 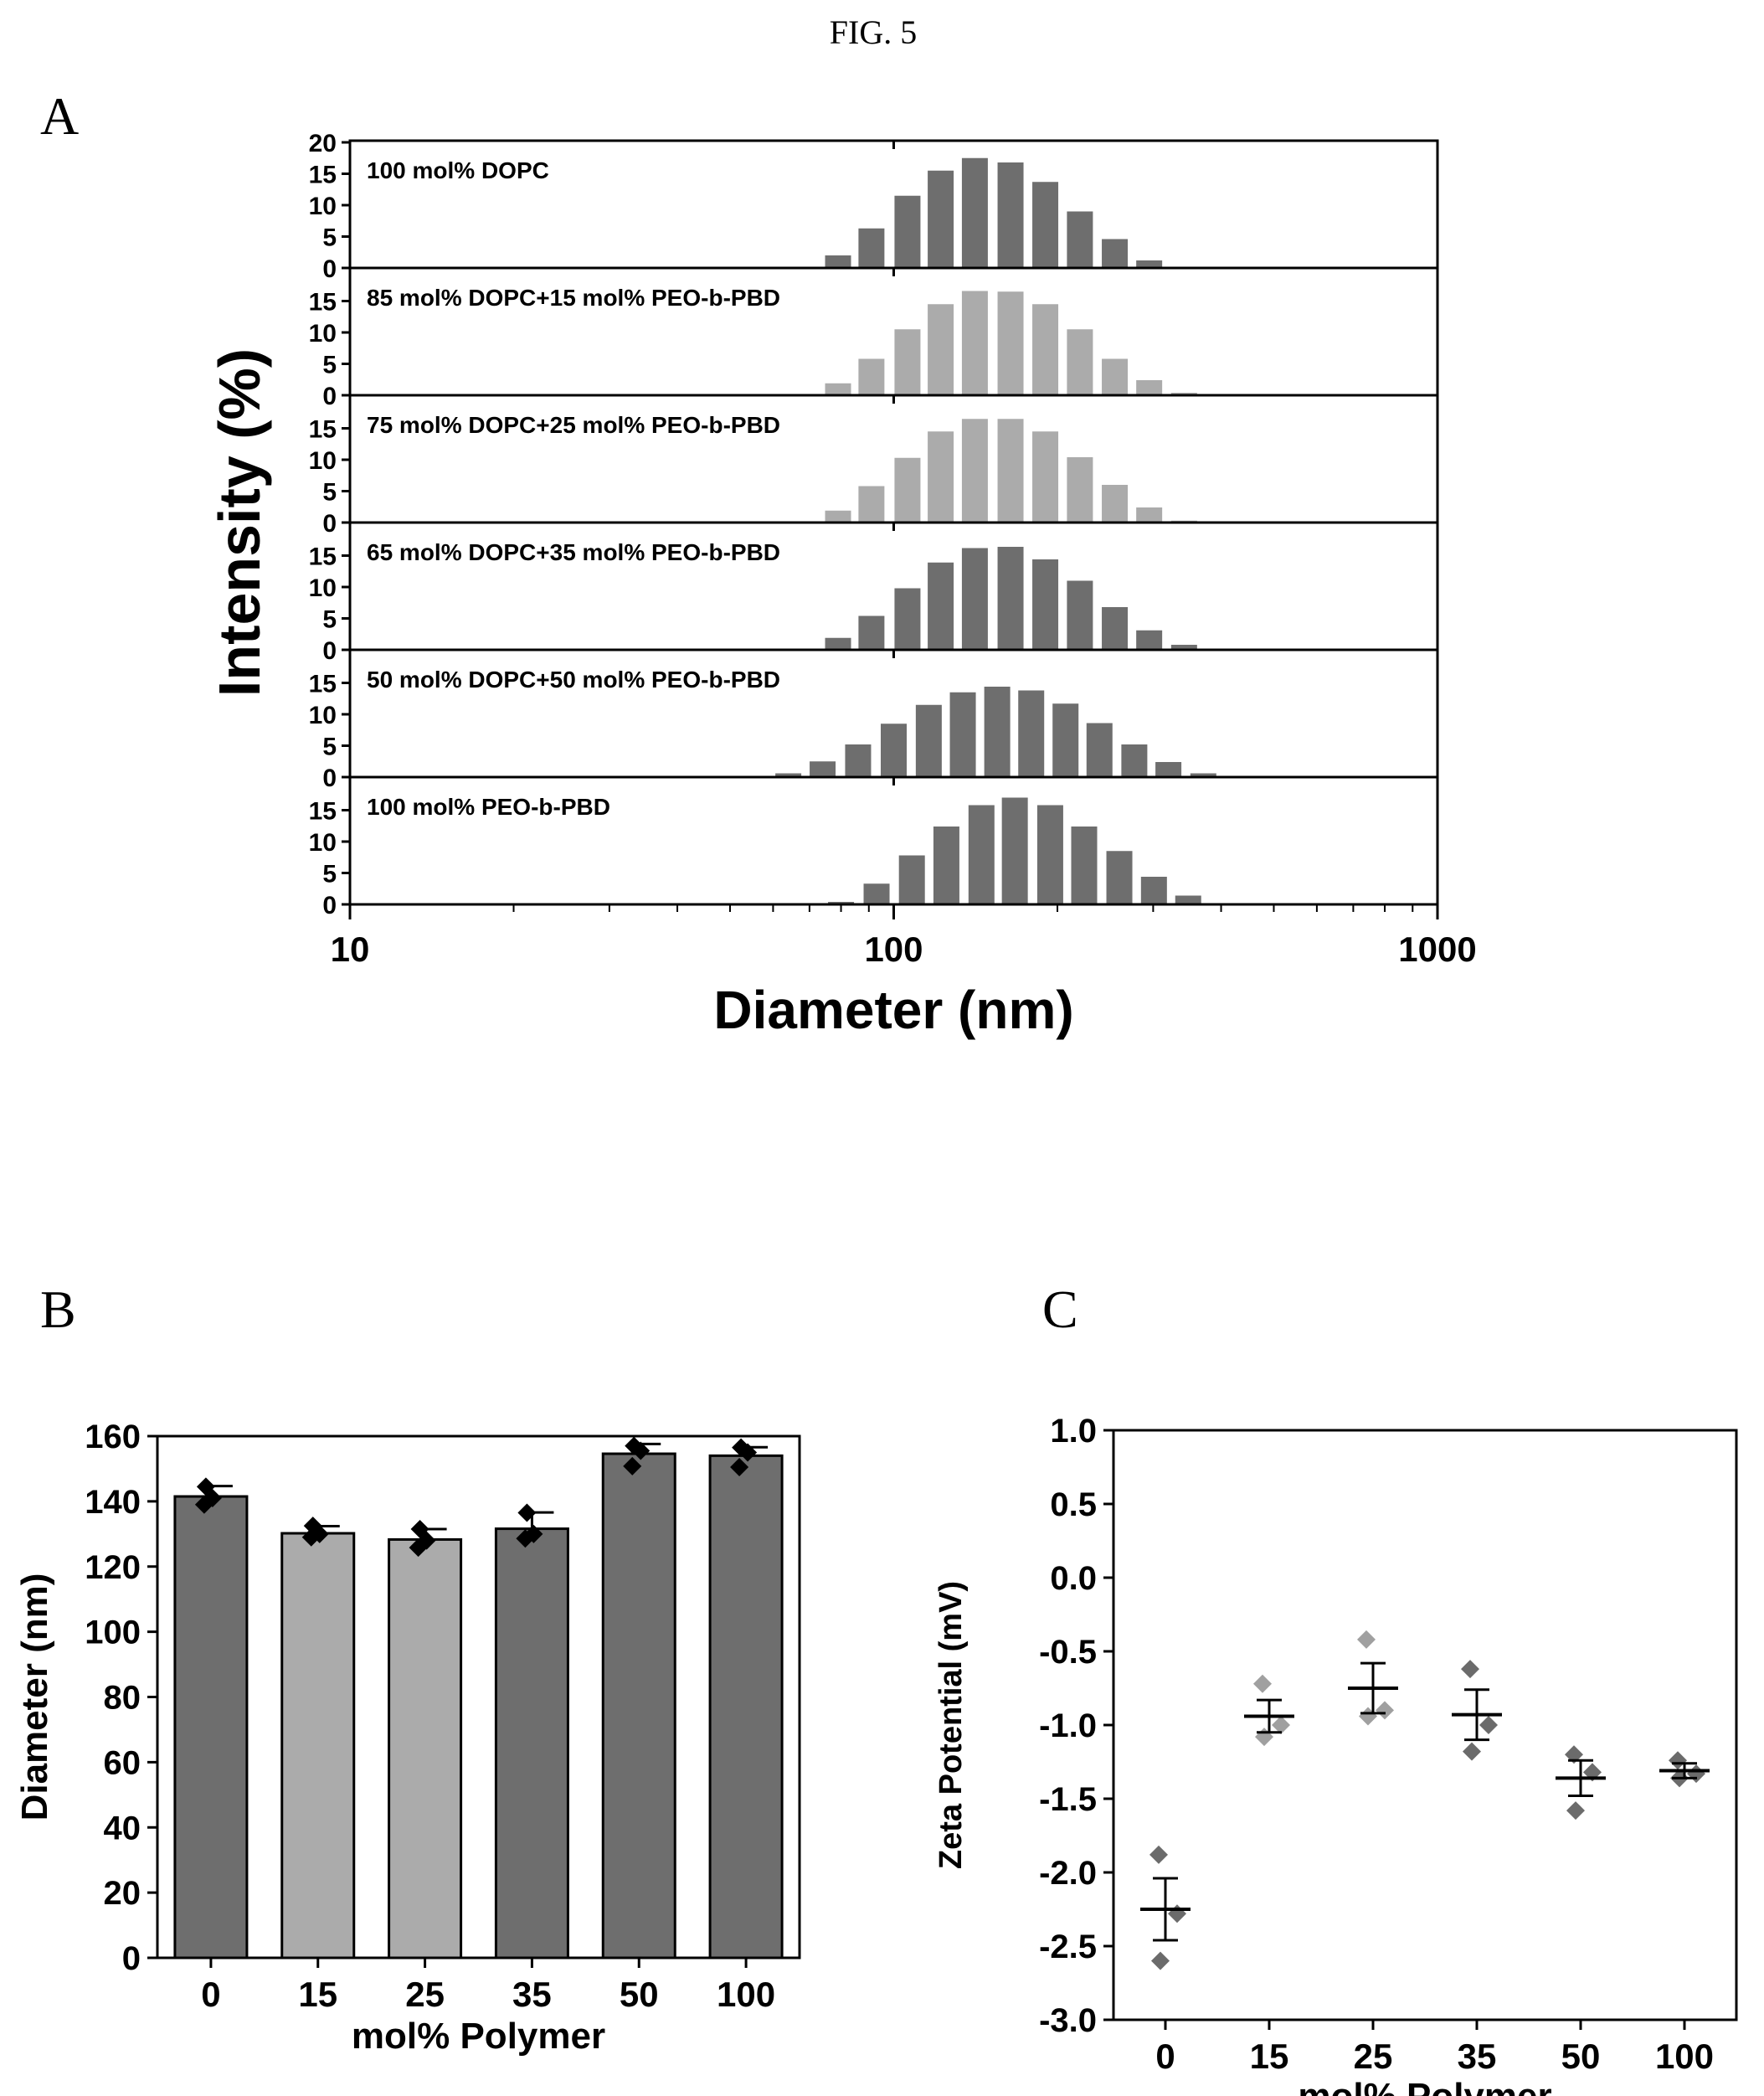 I want to click on panel-a-letter: A, so click(x=59, y=116).